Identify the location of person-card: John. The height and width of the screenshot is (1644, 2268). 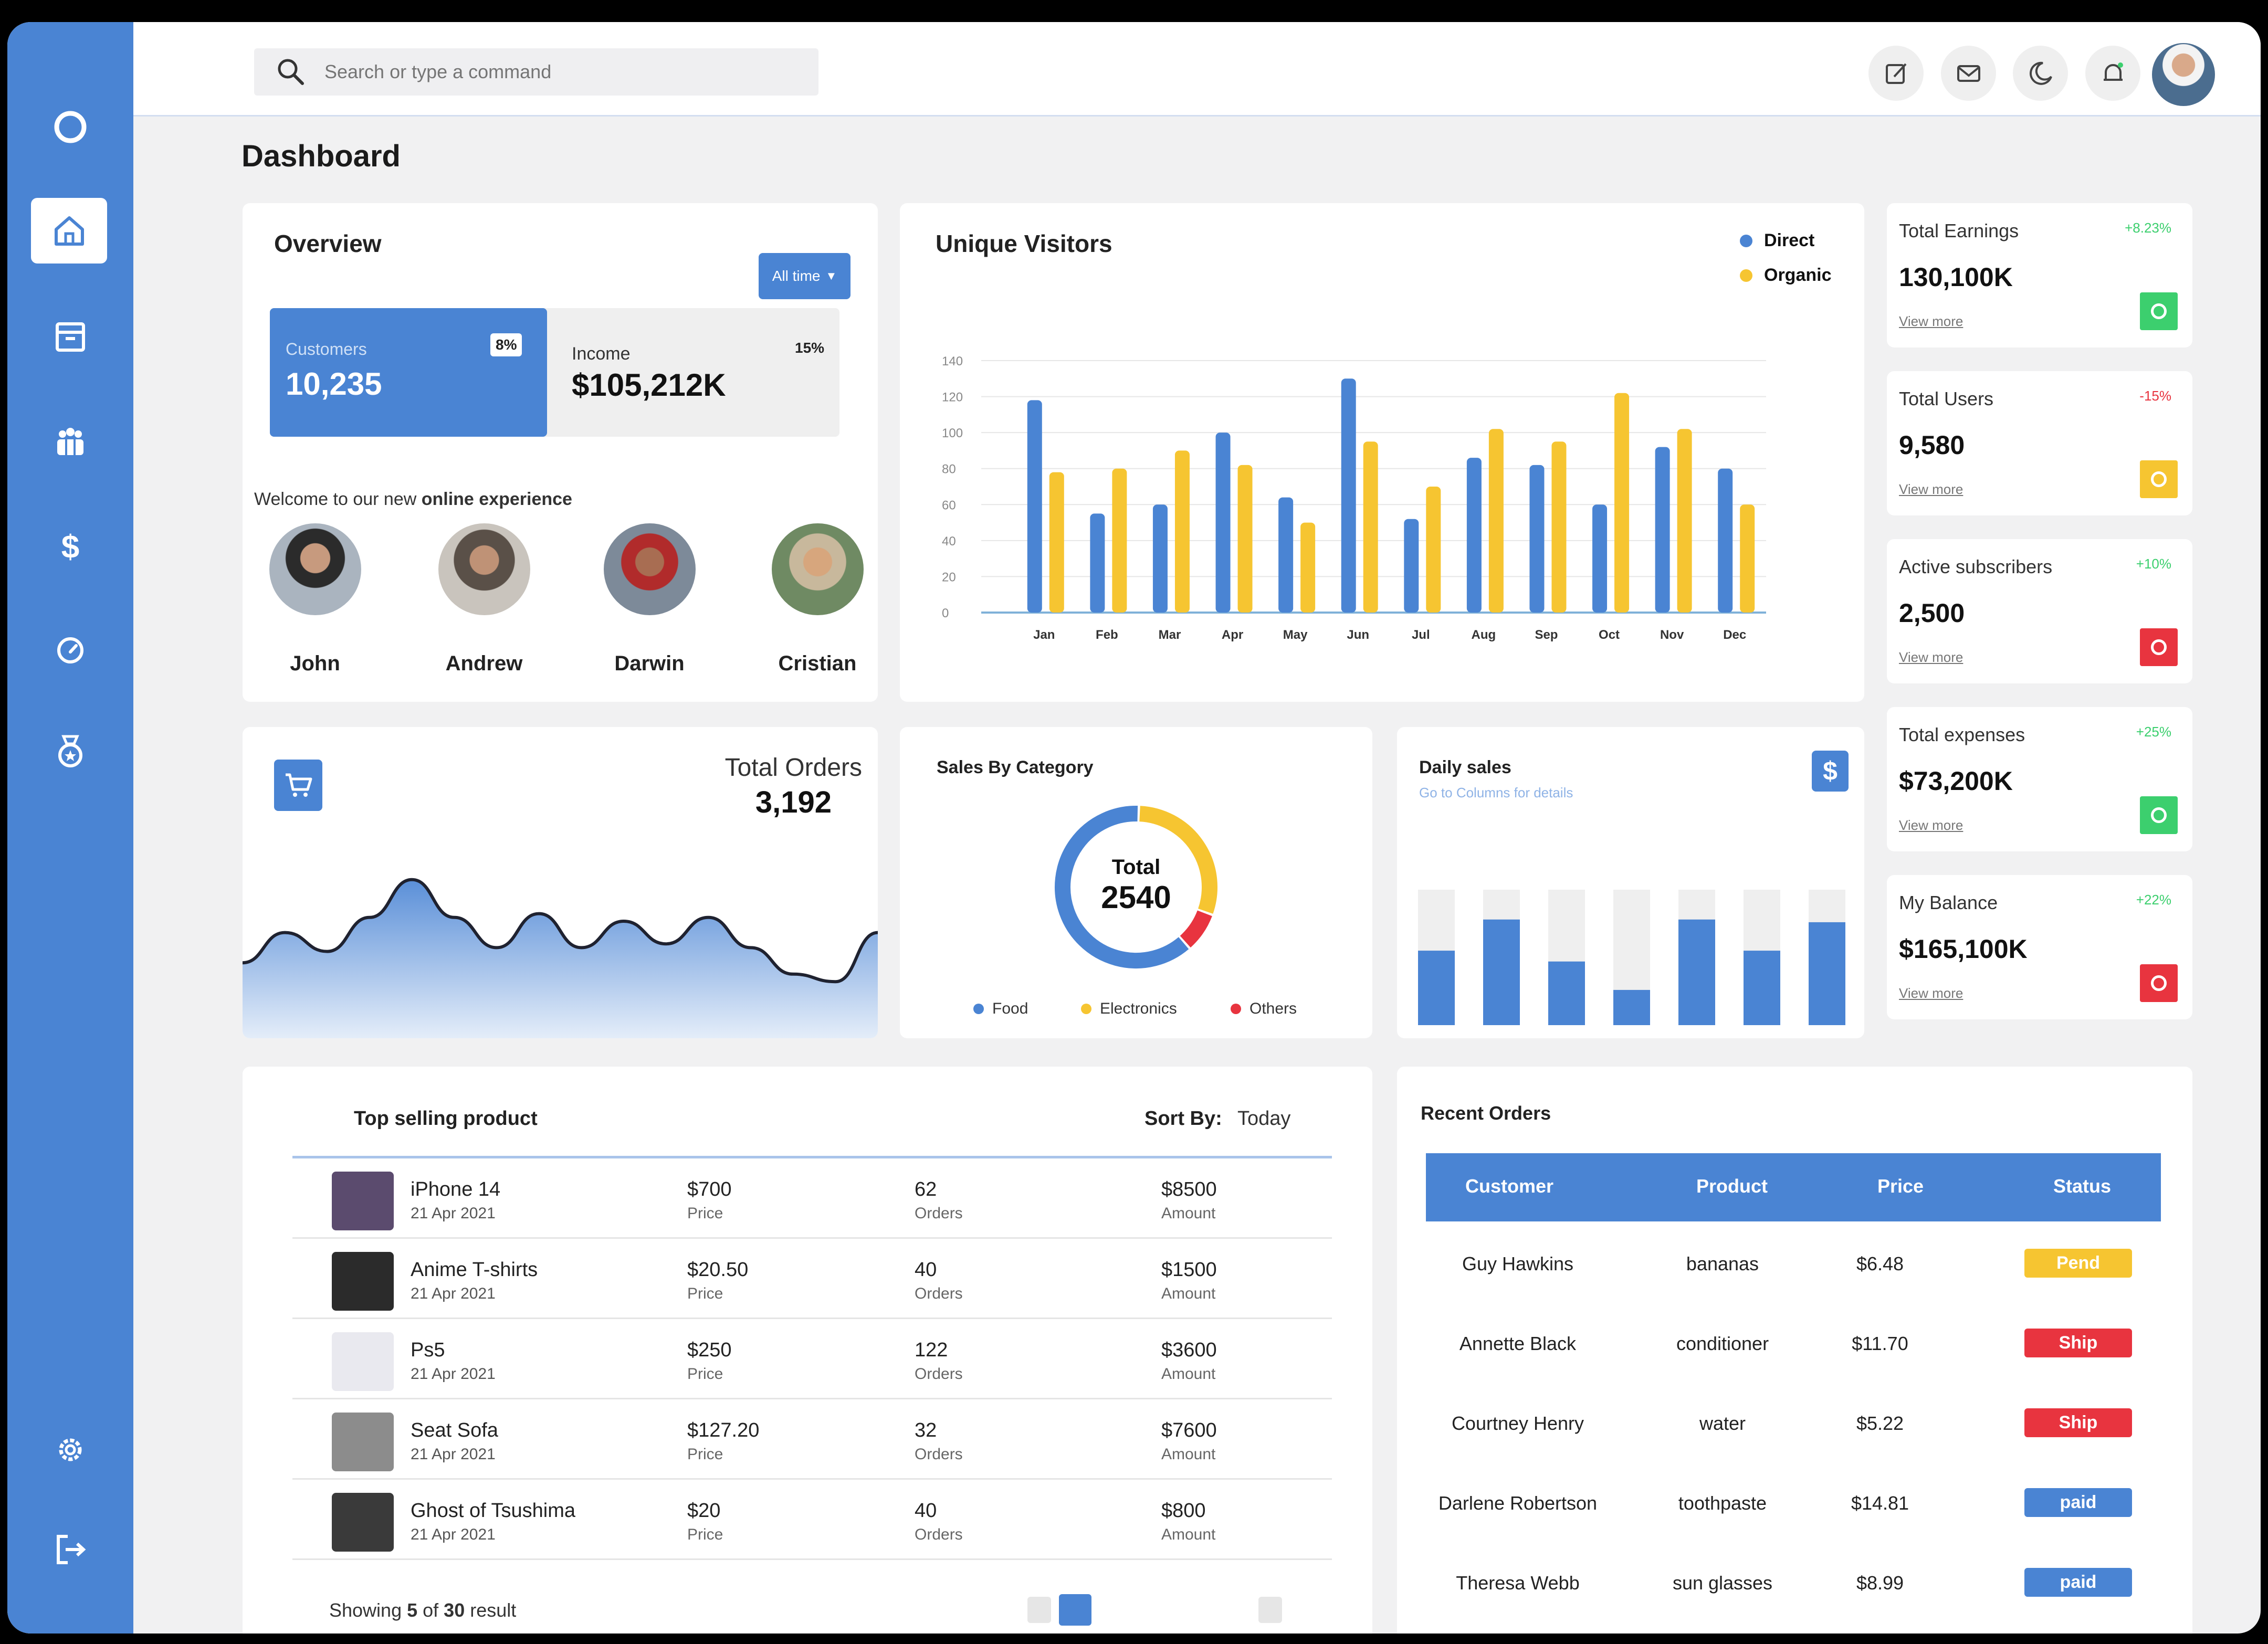
(315, 599).